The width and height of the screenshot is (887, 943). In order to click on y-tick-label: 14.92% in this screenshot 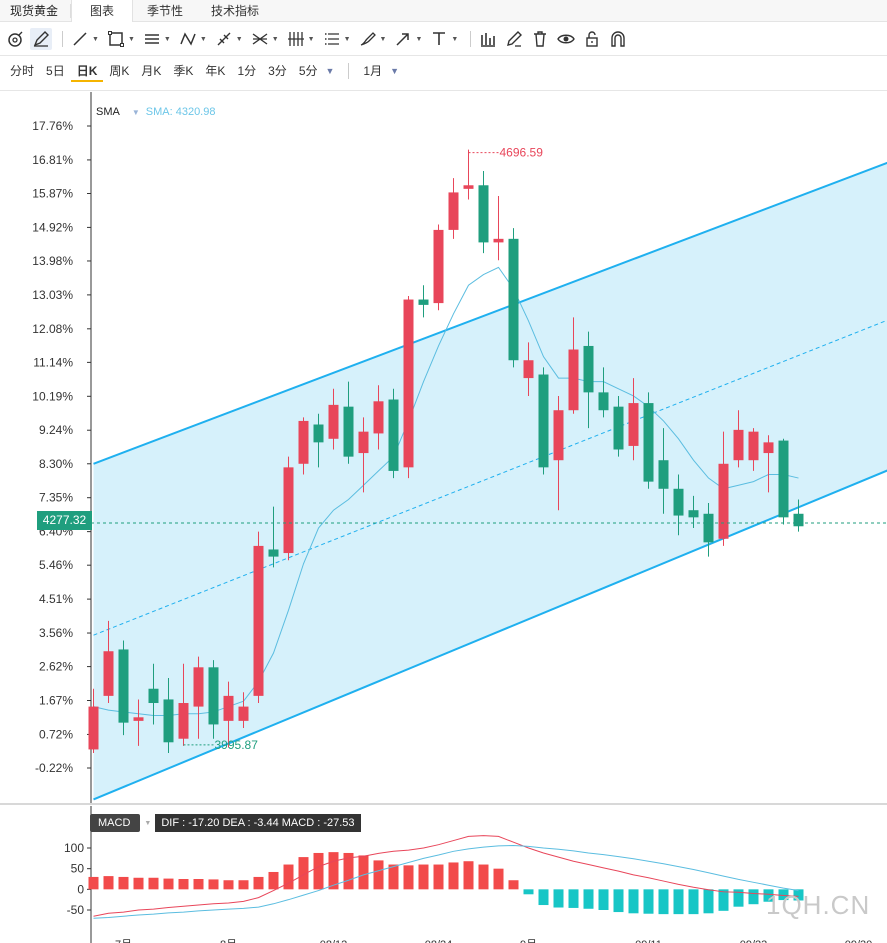, I will do `click(52, 227)`.